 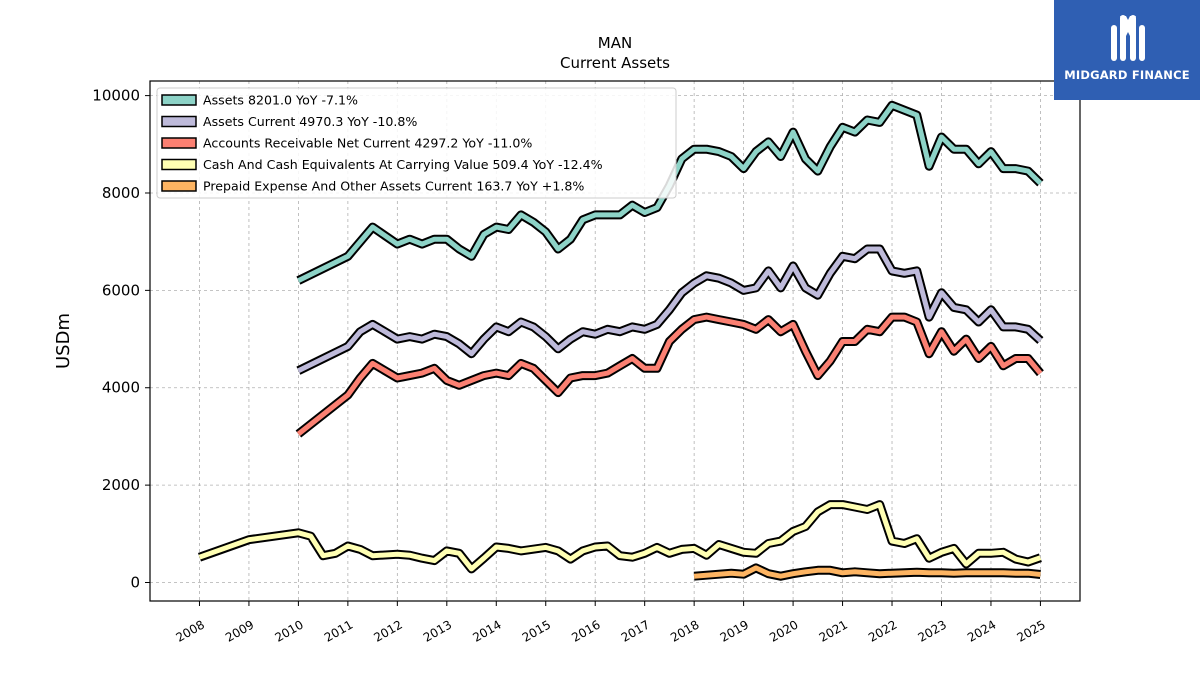 I want to click on x-tick-label: 2019, so click(x=734, y=630).